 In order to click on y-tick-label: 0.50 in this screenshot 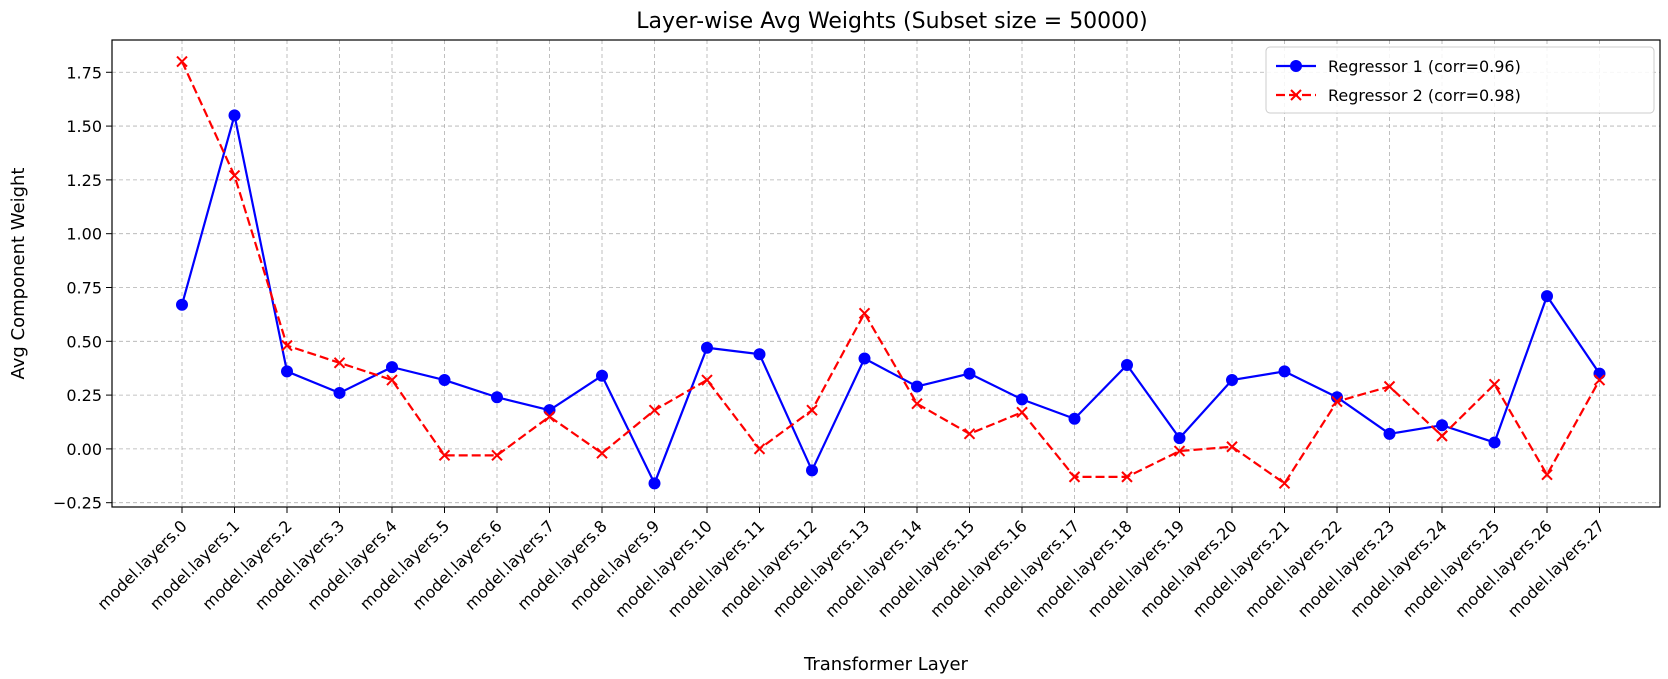, I will do `click(84, 341)`.